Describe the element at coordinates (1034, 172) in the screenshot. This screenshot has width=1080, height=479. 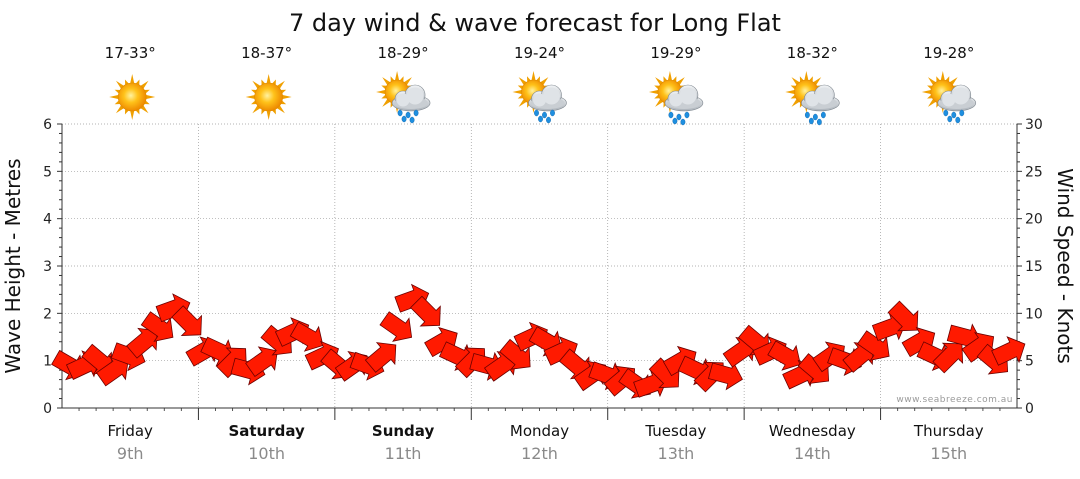
I see `right-tick-label: 25` at that location.